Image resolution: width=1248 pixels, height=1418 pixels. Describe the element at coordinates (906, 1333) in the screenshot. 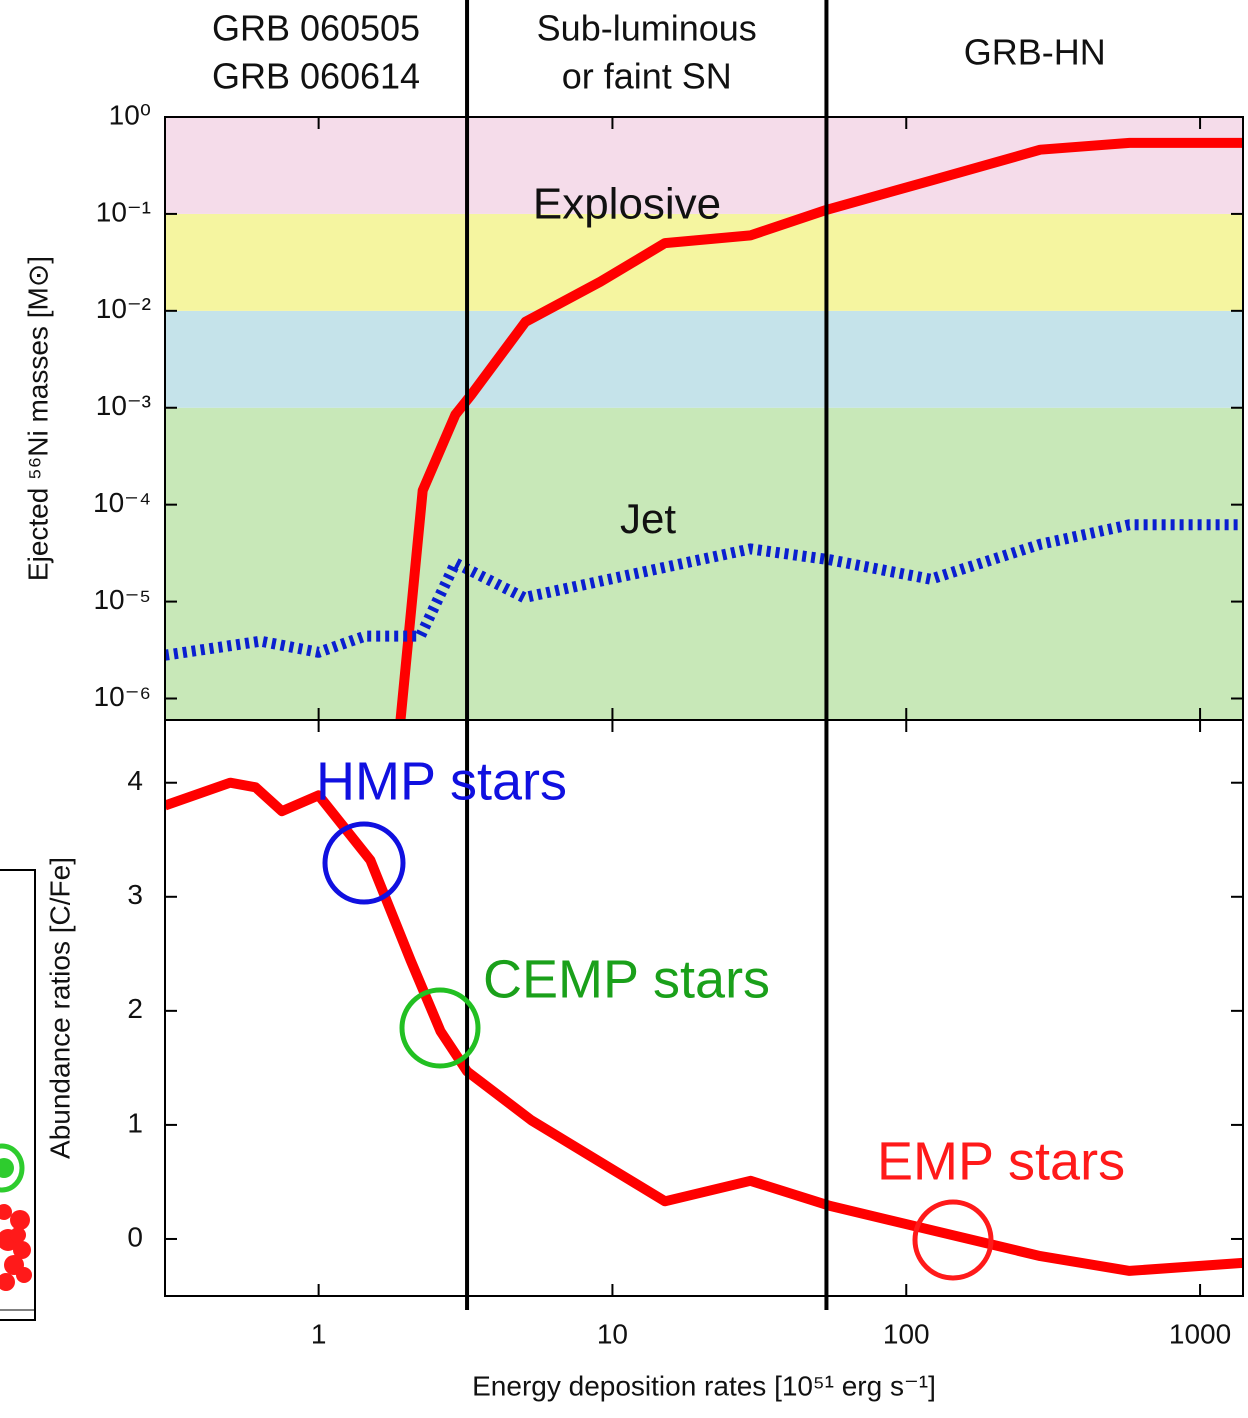

I see `x-tick-label: 100` at that location.